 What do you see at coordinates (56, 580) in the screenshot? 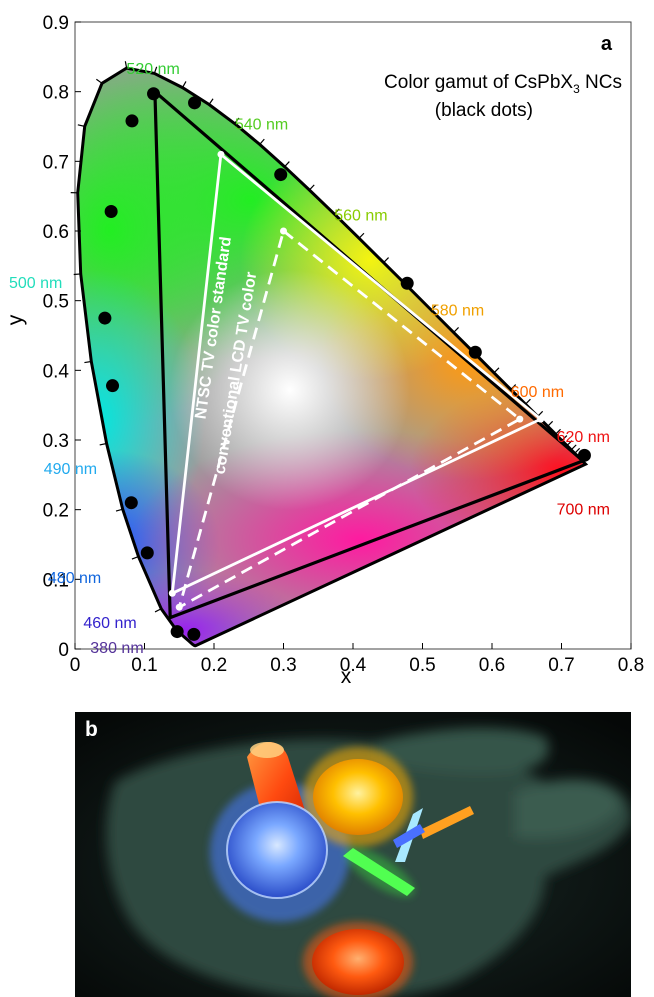
I see `y-tick-label: 0.1` at bounding box center [56, 580].